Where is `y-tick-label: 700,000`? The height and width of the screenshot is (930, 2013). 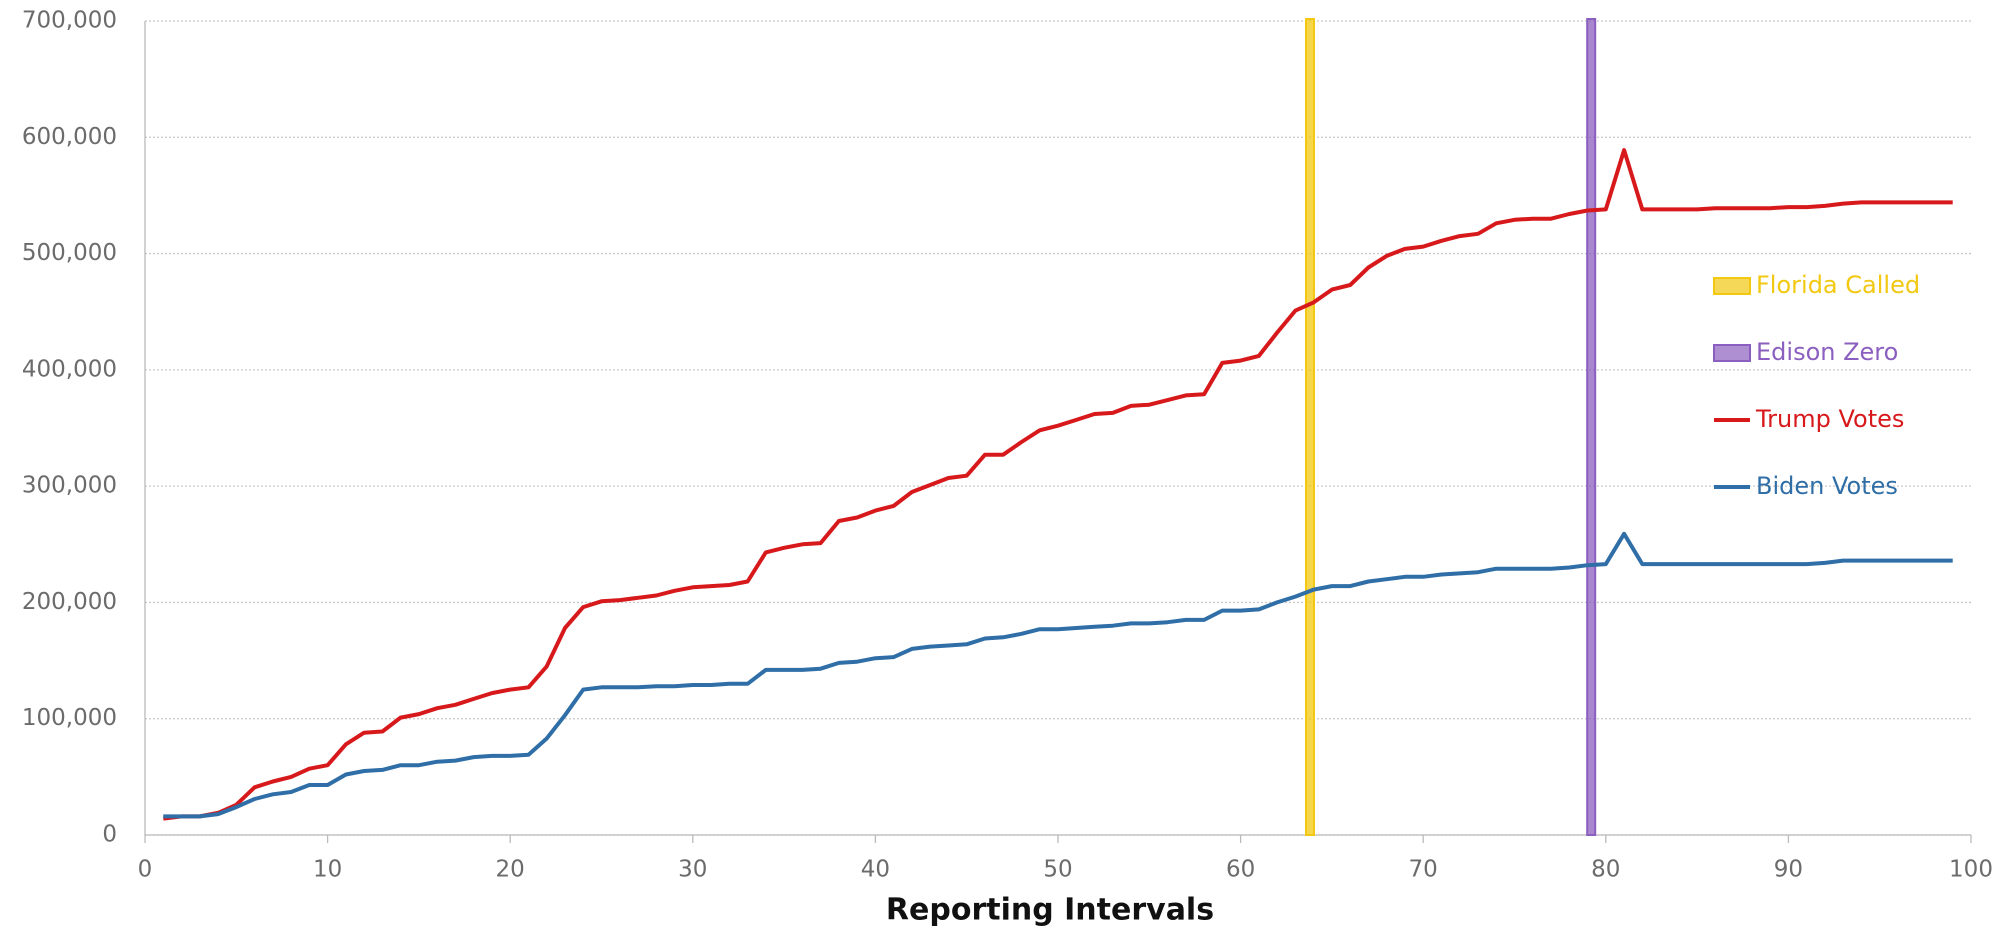 y-tick-label: 700,000 is located at coordinates (69, 21).